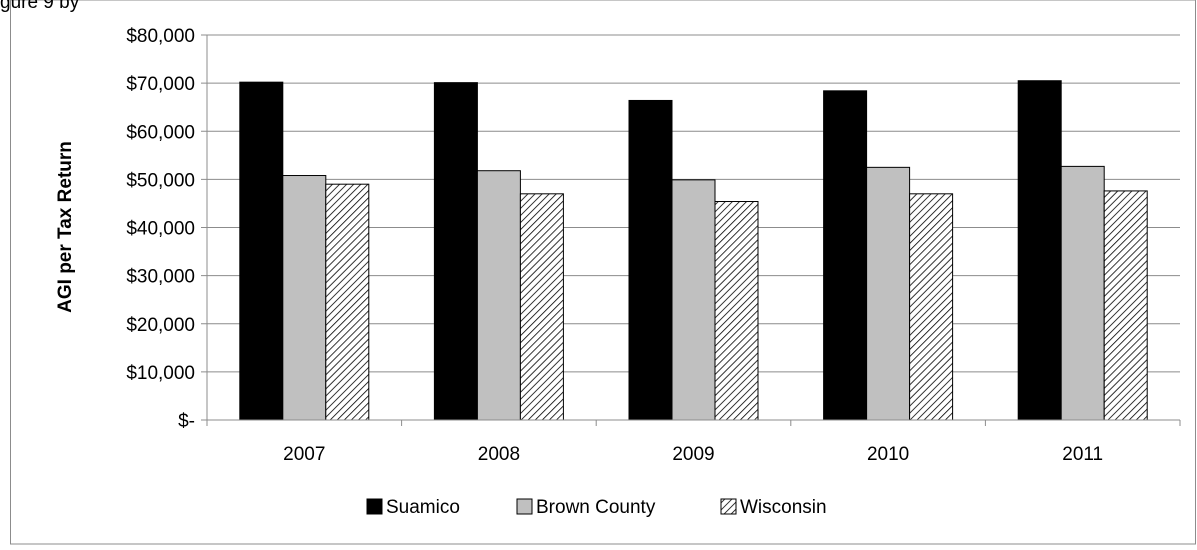  What do you see at coordinates (498, 295) in the screenshot?
I see `bar-brown-county-2008` at bounding box center [498, 295].